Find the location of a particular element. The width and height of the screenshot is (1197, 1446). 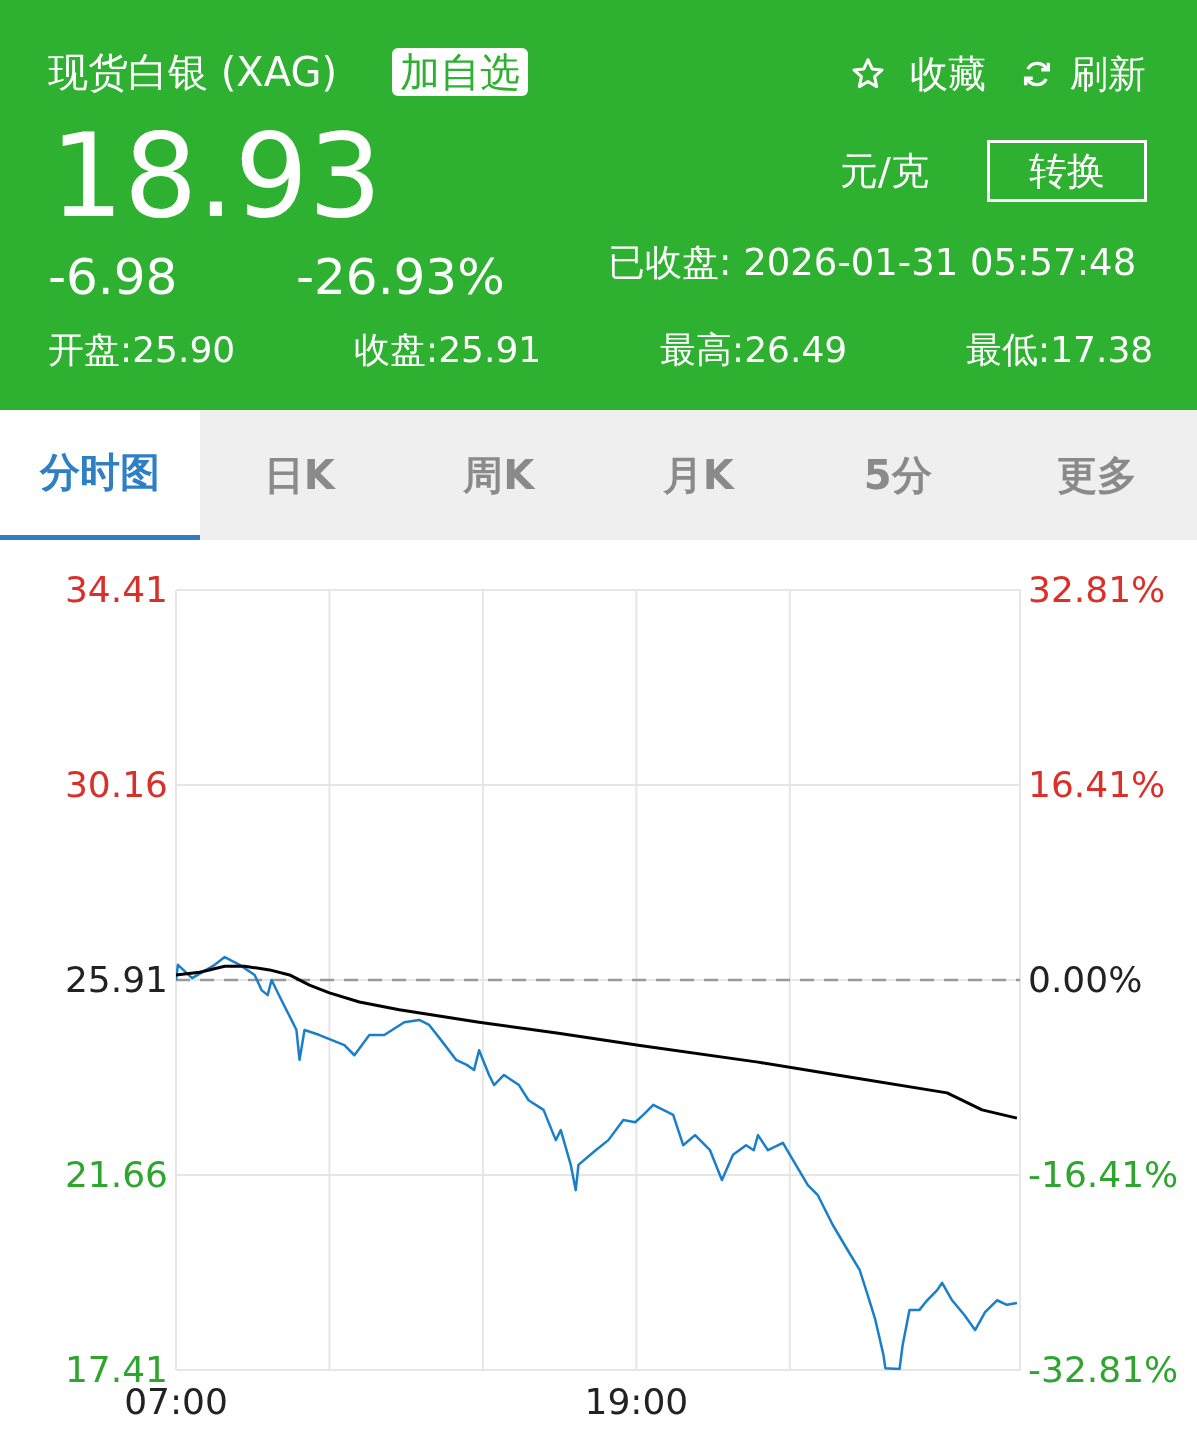

text: 18.93 is located at coordinates (216, 175).